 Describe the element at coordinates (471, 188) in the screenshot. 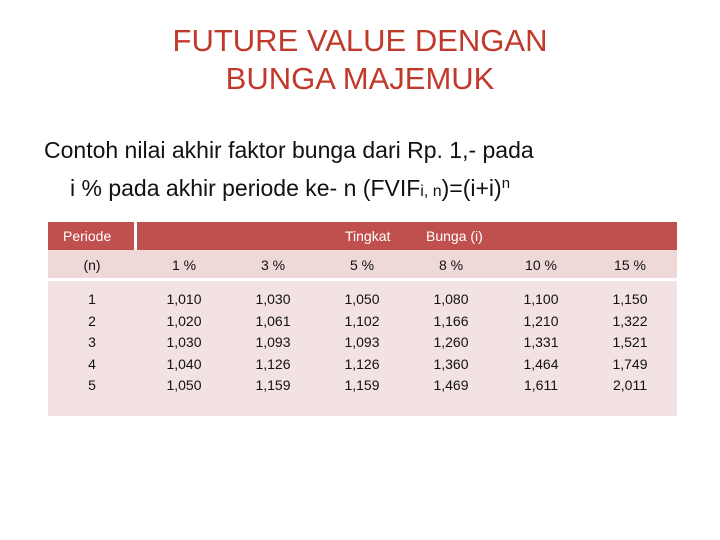

I see `subtitle-line-2-b: )=(i+i)` at that location.